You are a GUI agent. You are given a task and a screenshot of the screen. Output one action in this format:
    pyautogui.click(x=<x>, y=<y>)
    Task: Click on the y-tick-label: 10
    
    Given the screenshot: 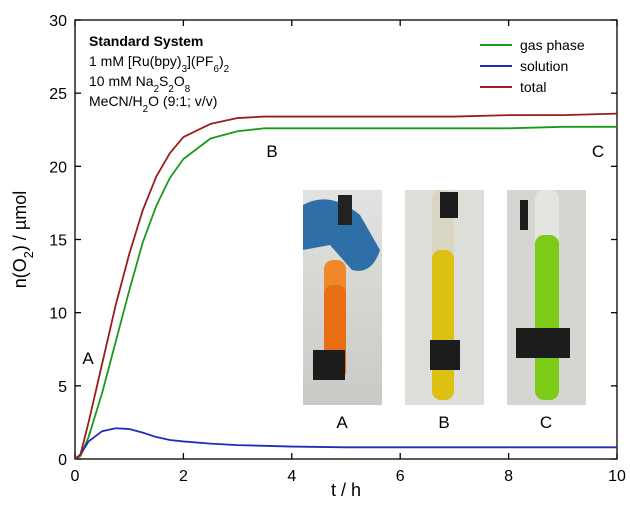 What is the action you would take?
    pyautogui.click(x=58, y=314)
    